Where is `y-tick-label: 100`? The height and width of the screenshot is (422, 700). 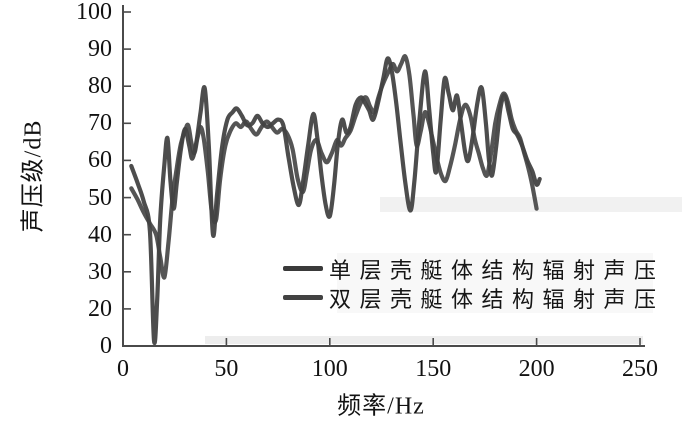 y-tick-label: 100 is located at coordinates (94, 12).